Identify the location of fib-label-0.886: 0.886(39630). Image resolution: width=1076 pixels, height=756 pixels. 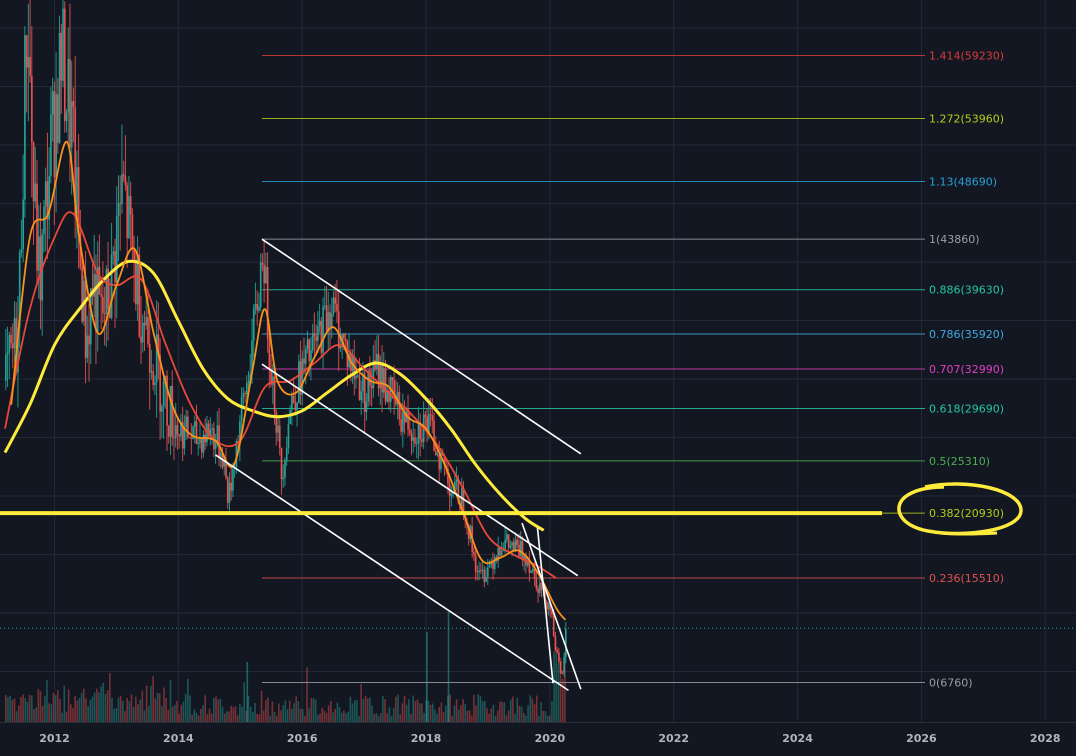
(966, 290).